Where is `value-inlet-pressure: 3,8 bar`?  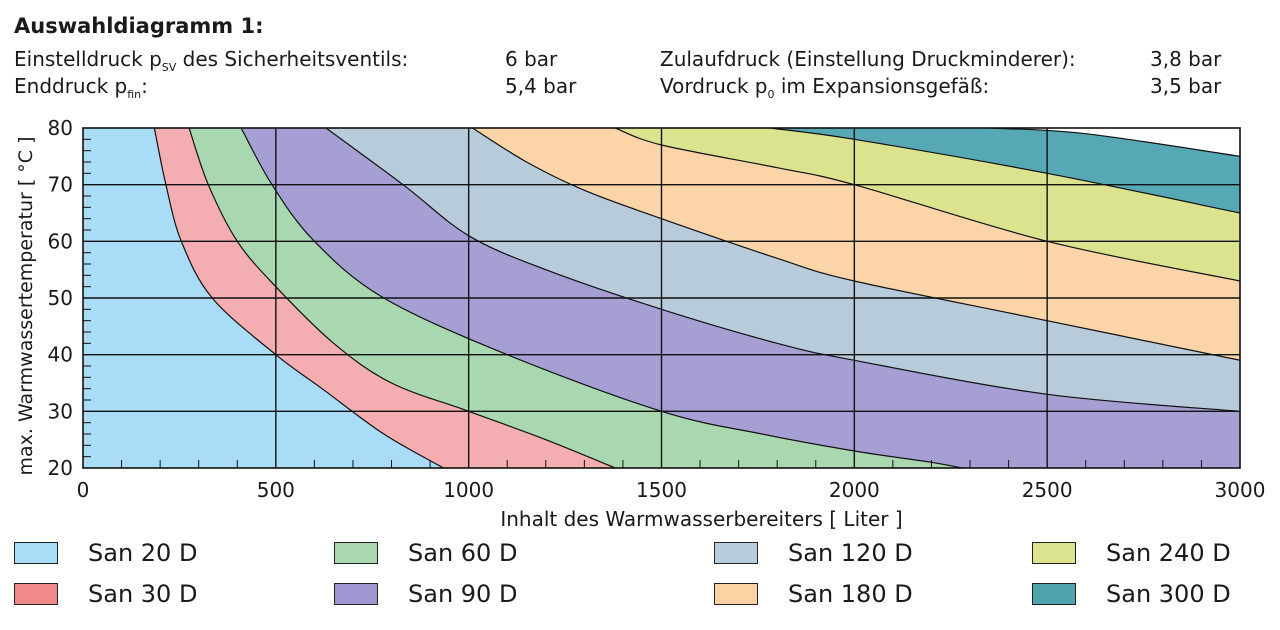 value-inlet-pressure: 3,8 bar is located at coordinates (1186, 59).